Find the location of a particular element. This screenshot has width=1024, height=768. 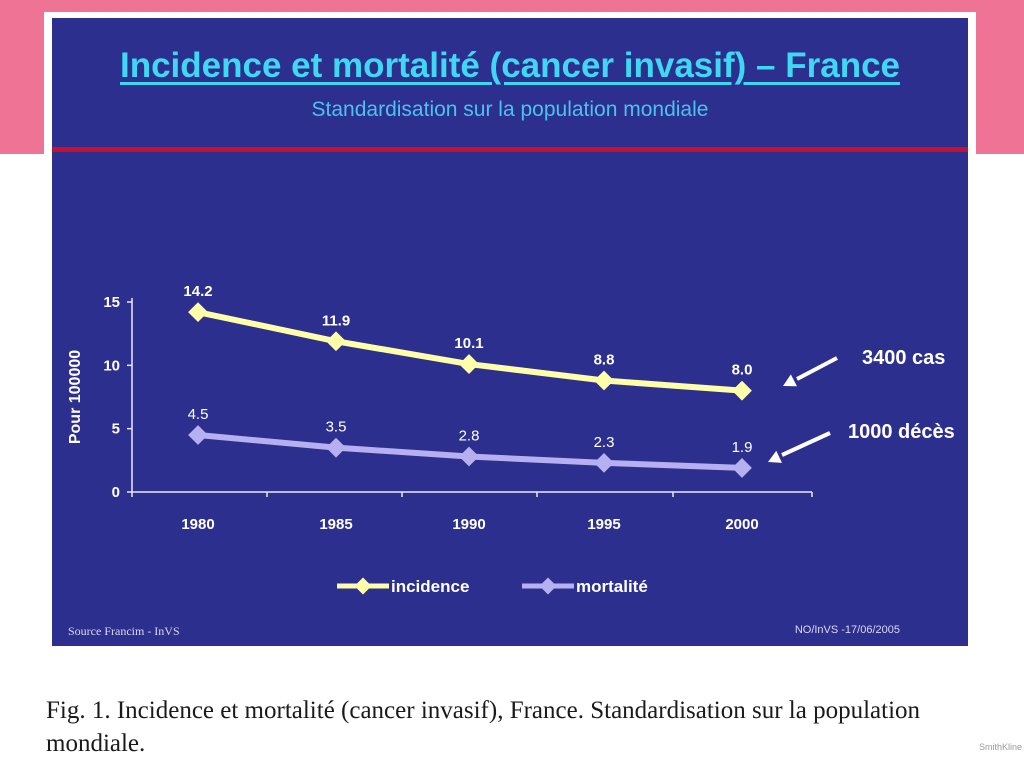

data-label: 1.9 is located at coordinates (742, 447).